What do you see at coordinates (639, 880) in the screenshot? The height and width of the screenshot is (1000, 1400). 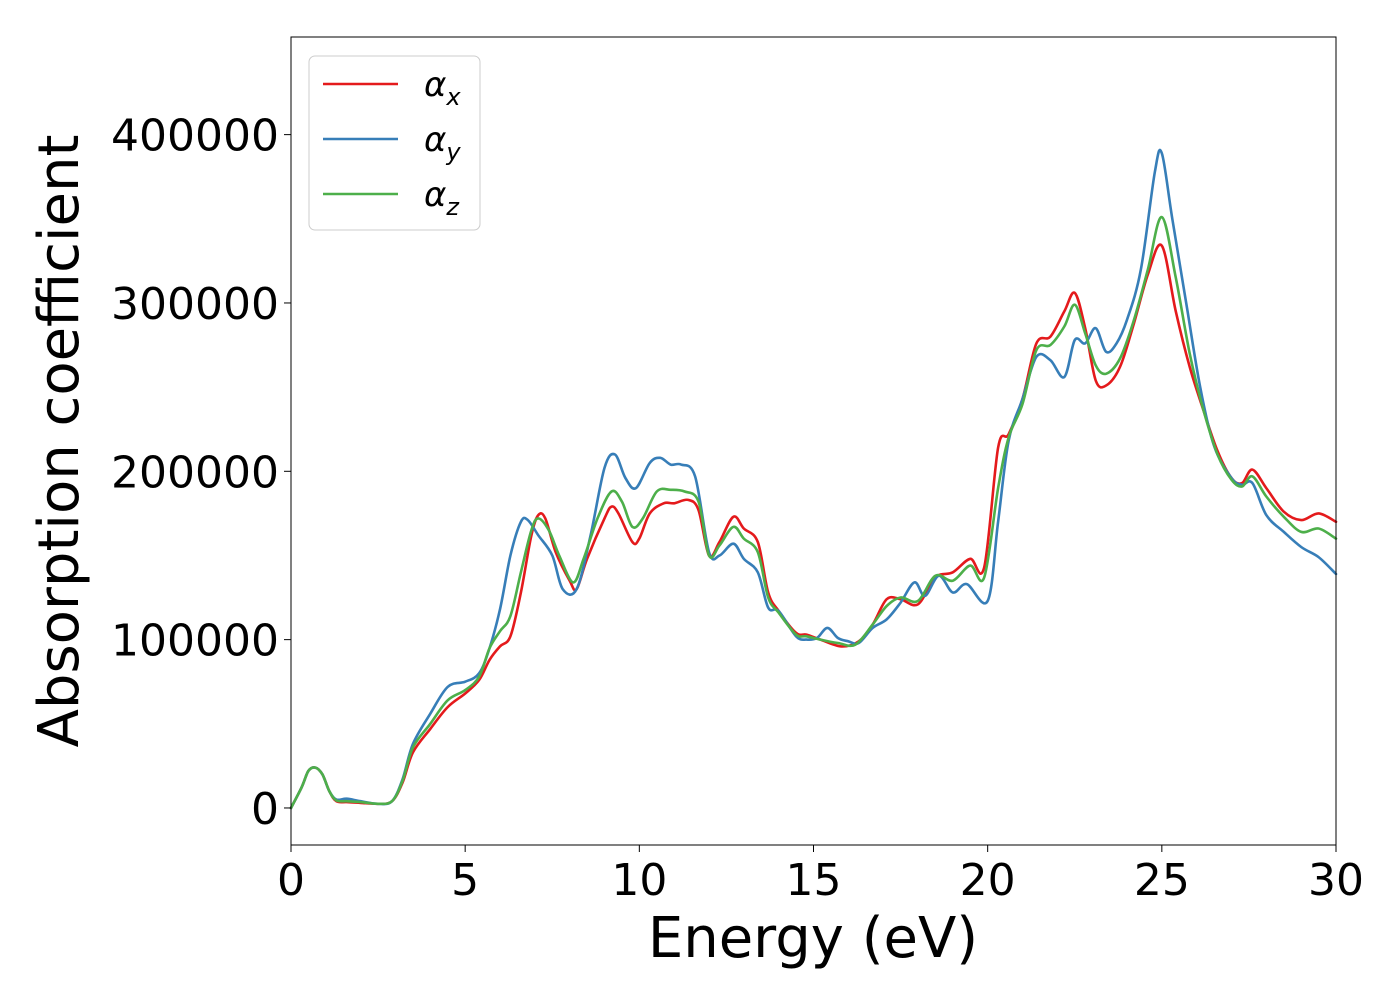 I see `x-tick-label: 10` at bounding box center [639, 880].